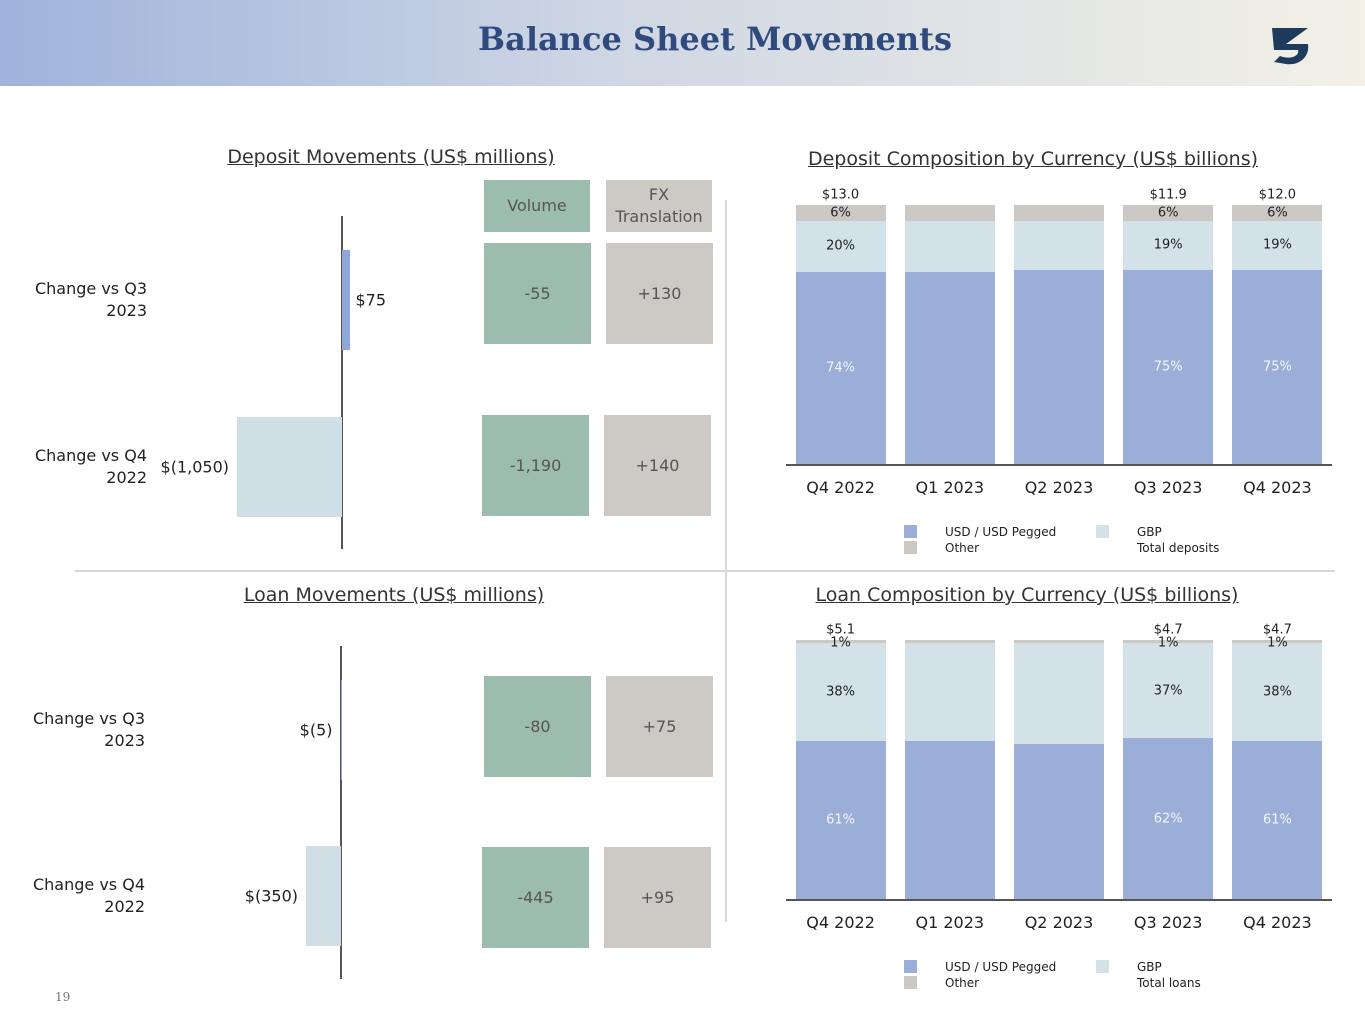  What do you see at coordinates (535, 897) in the screenshot?
I see `table-cell: -445` at bounding box center [535, 897].